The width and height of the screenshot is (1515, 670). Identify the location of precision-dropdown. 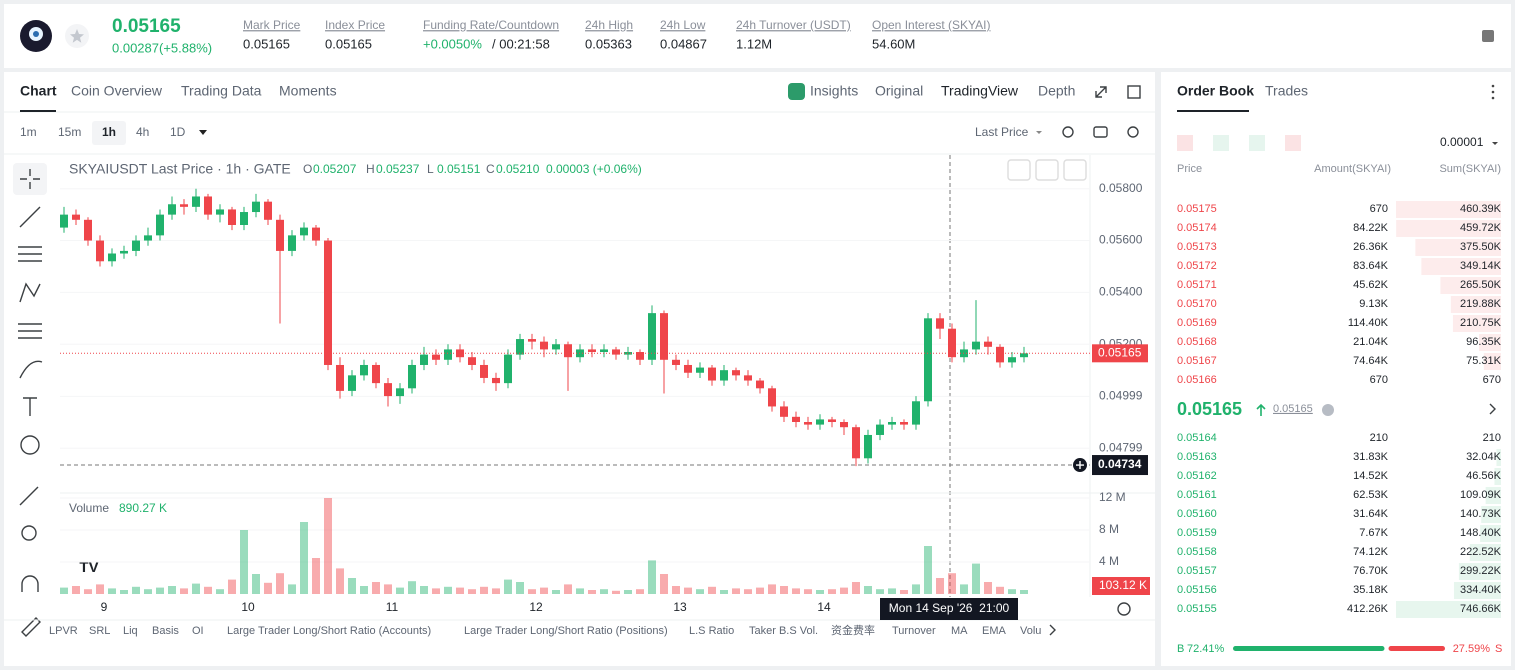
(1495, 143).